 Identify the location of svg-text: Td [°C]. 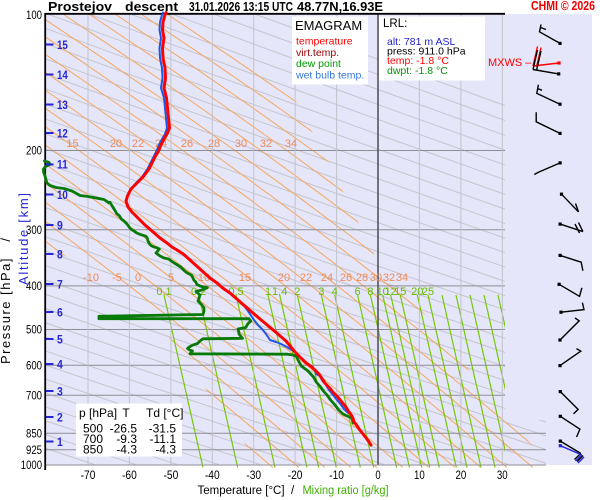
(164, 413).